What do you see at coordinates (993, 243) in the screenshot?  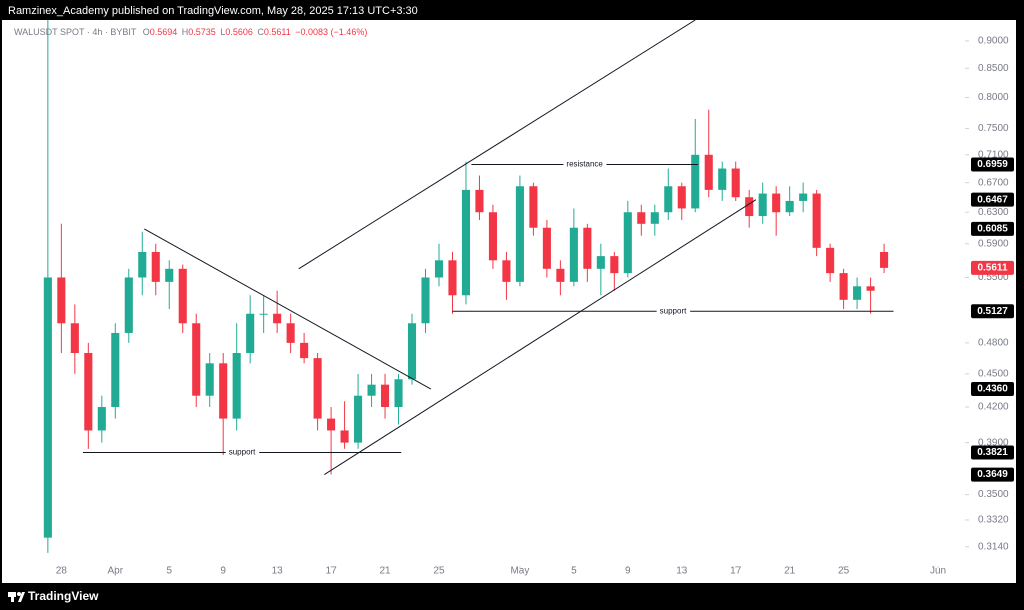 I see `y-tick-label: 0.5900` at bounding box center [993, 243].